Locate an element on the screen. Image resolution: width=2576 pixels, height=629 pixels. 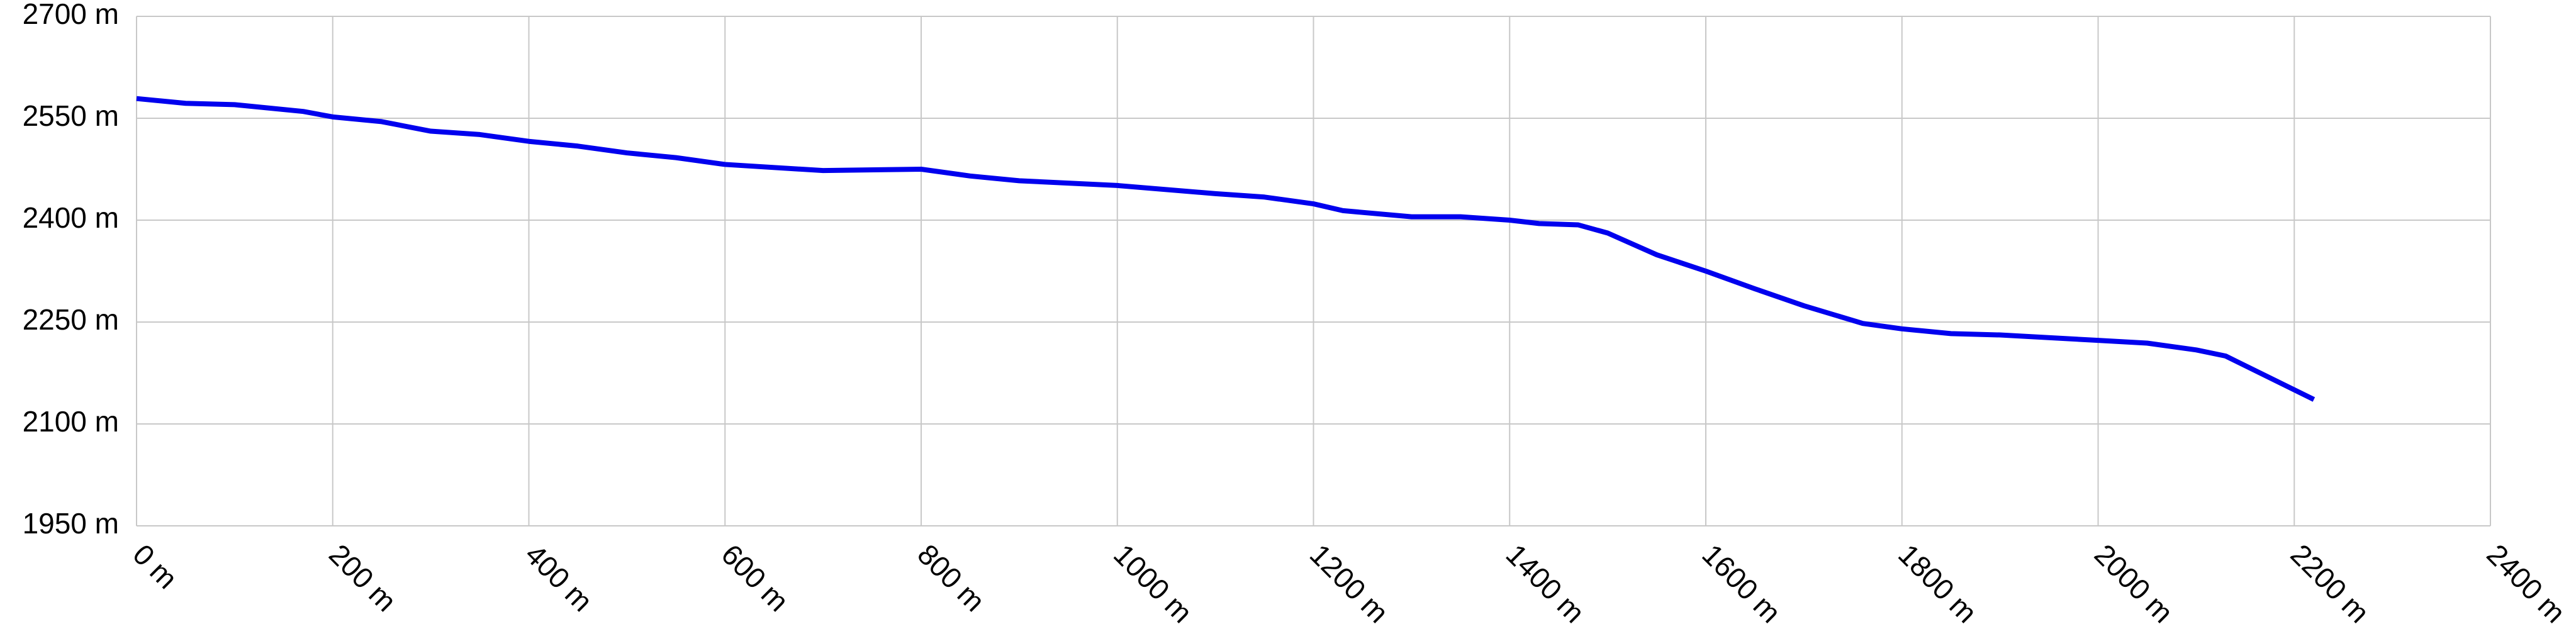
y-tick-label: 2550 m is located at coordinates (71, 115).